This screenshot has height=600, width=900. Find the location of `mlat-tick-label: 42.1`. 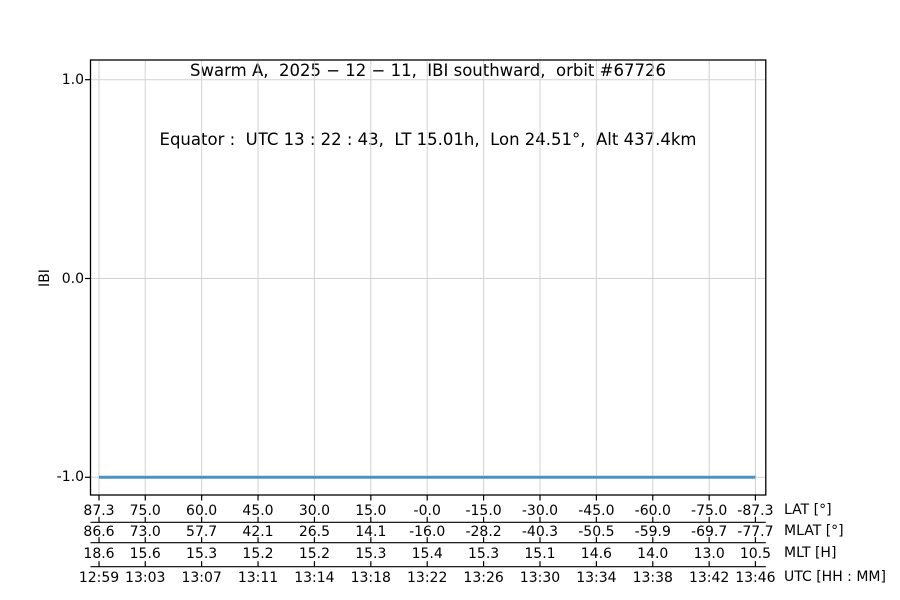

mlat-tick-label: 42.1 is located at coordinates (258, 531).